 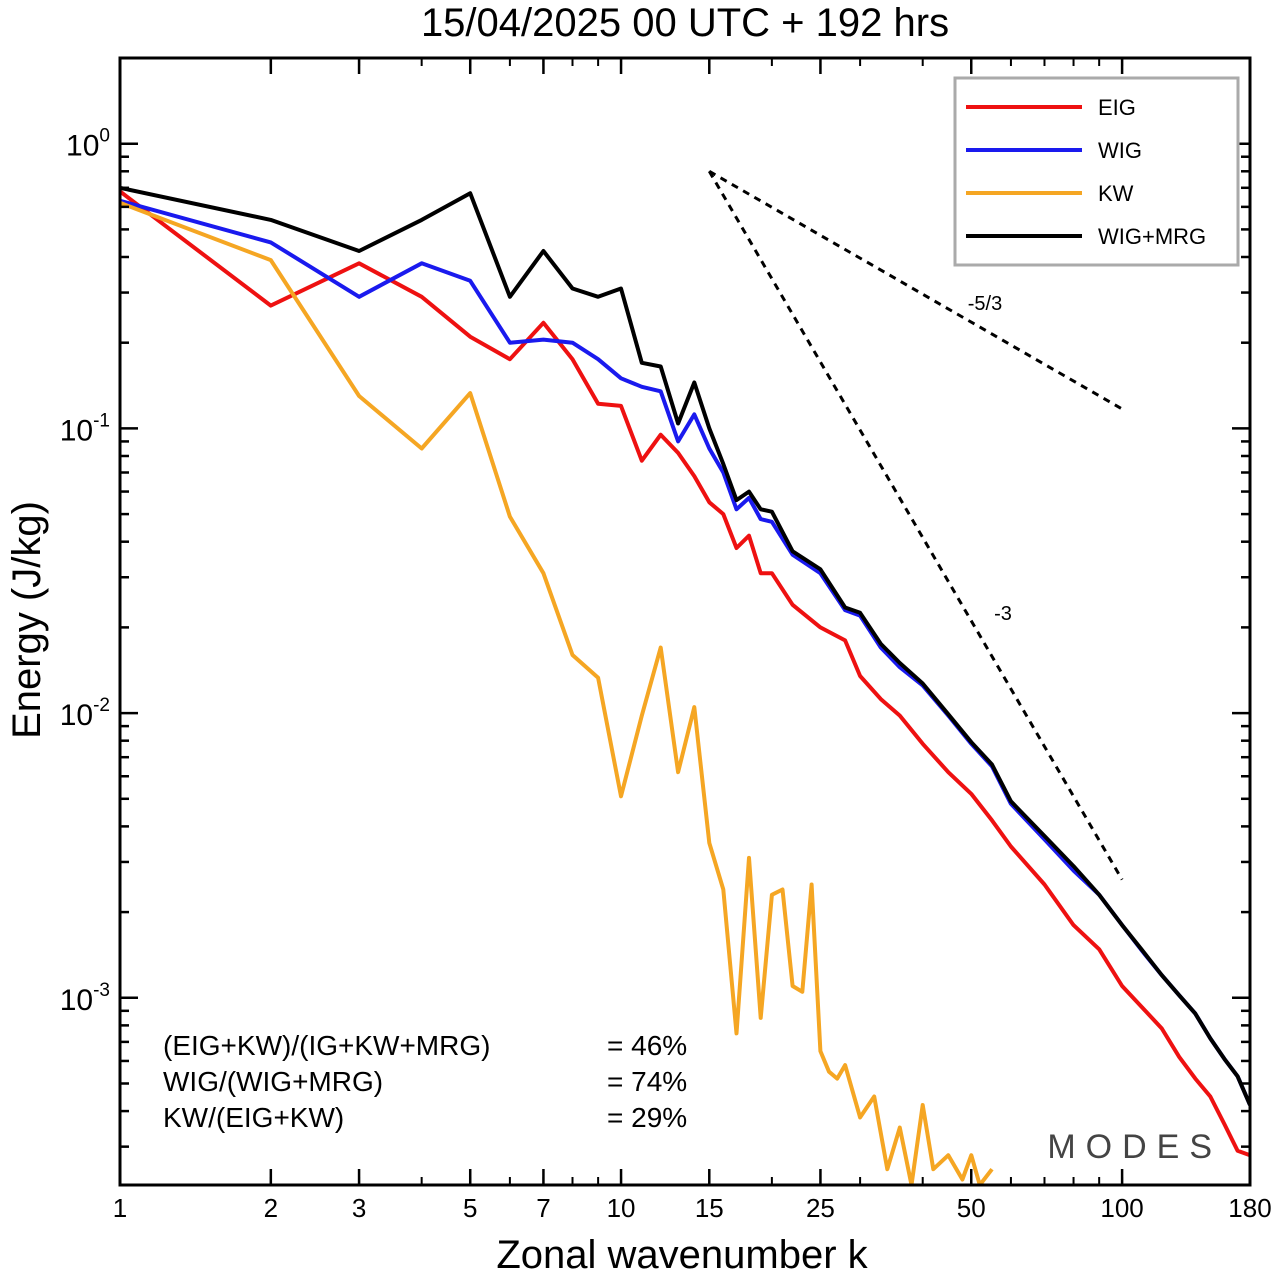 What do you see at coordinates (1120, 150) in the screenshot?
I see `legend-label: WIG` at bounding box center [1120, 150].